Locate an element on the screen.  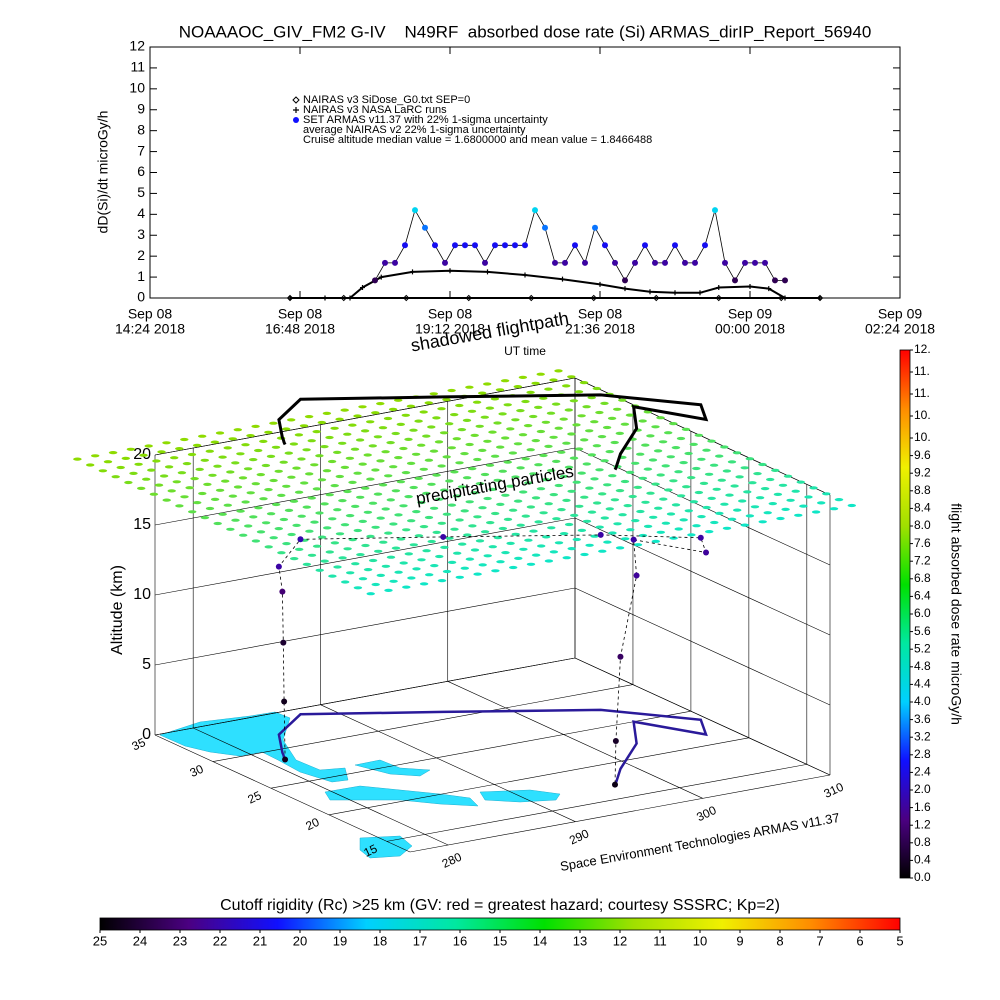
x-tick-label: 21:36 2018 is located at coordinates (600, 329).